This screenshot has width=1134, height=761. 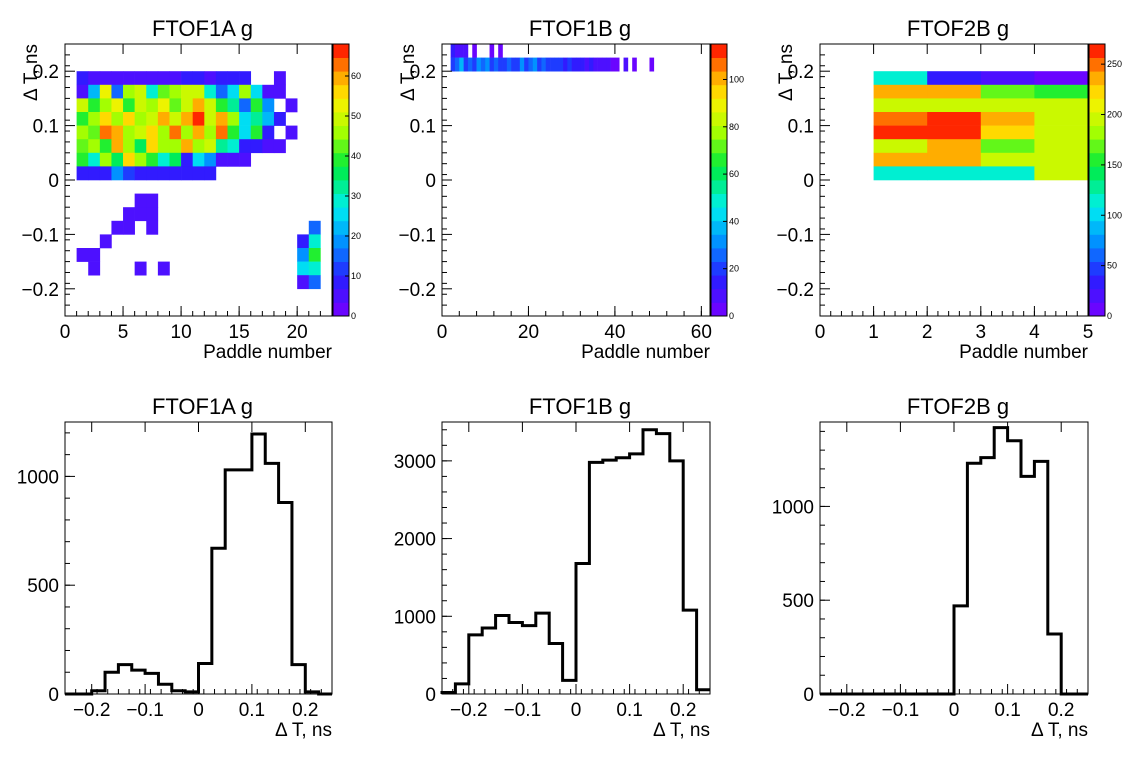 What do you see at coordinates (793, 507) in the screenshot?
I see `y-tick-label: 1000` at bounding box center [793, 507].